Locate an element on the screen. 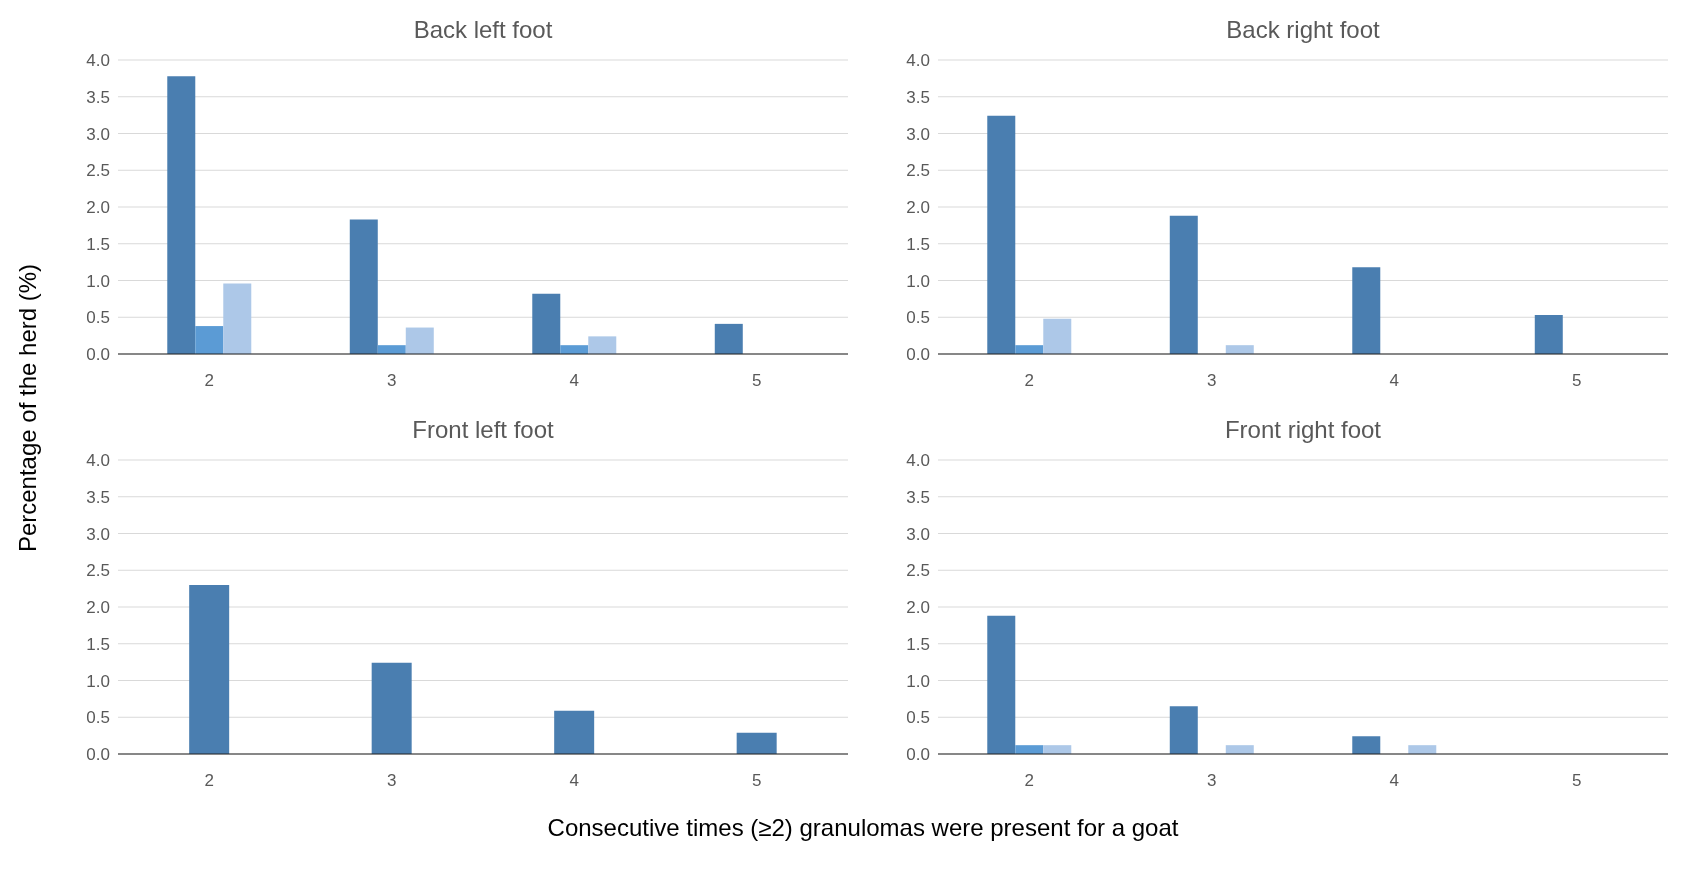 This screenshot has height=874, width=1686. chart-title: Front right foot is located at coordinates (1303, 430).